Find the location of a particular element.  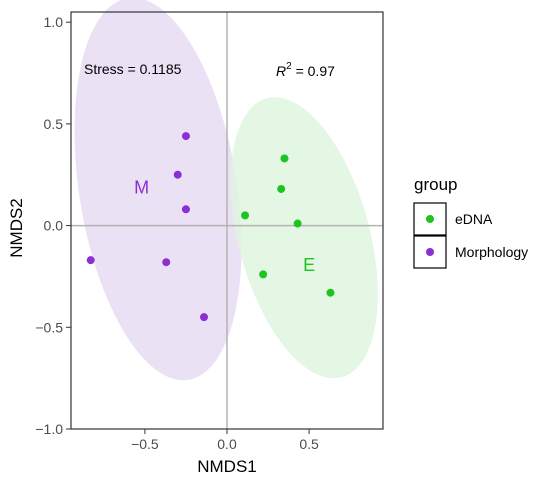

x-tick-label: 0.5 is located at coordinates (309, 444).